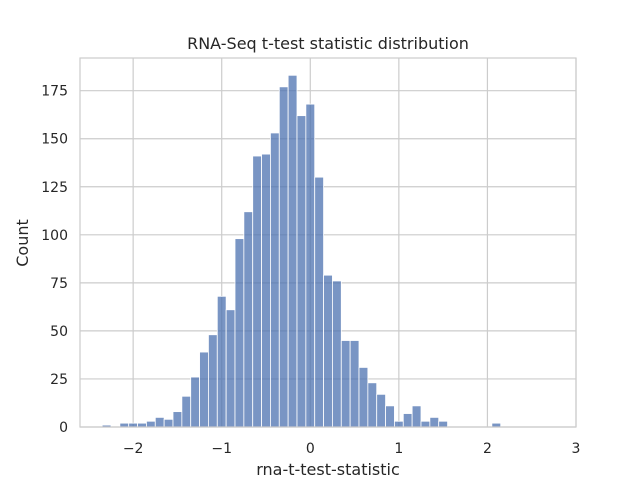 The width and height of the screenshot is (640, 480). What do you see at coordinates (487, 449) in the screenshot?
I see `x-tick-label: 2` at bounding box center [487, 449].